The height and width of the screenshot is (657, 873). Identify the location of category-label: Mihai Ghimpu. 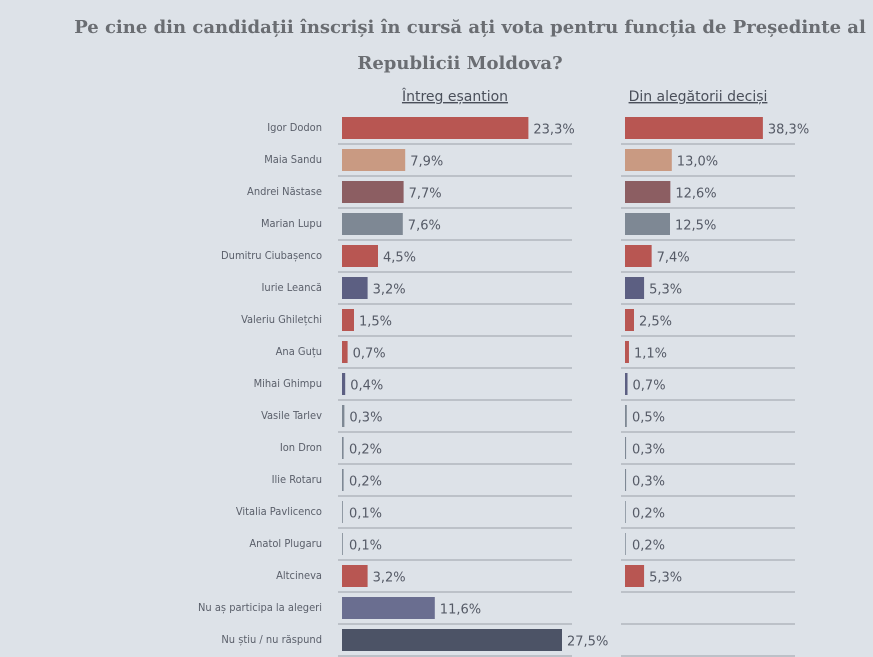
(288, 383).